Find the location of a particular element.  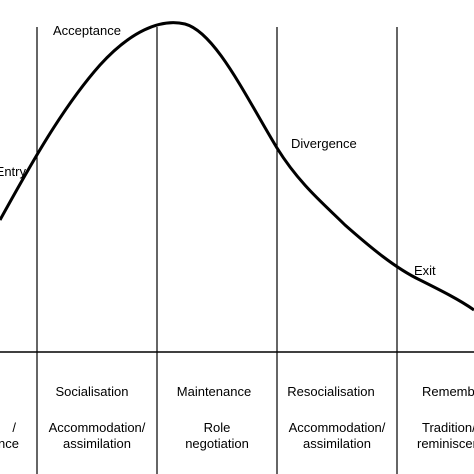

phase-desc-2-line2: assimilation is located at coordinates (97, 443).